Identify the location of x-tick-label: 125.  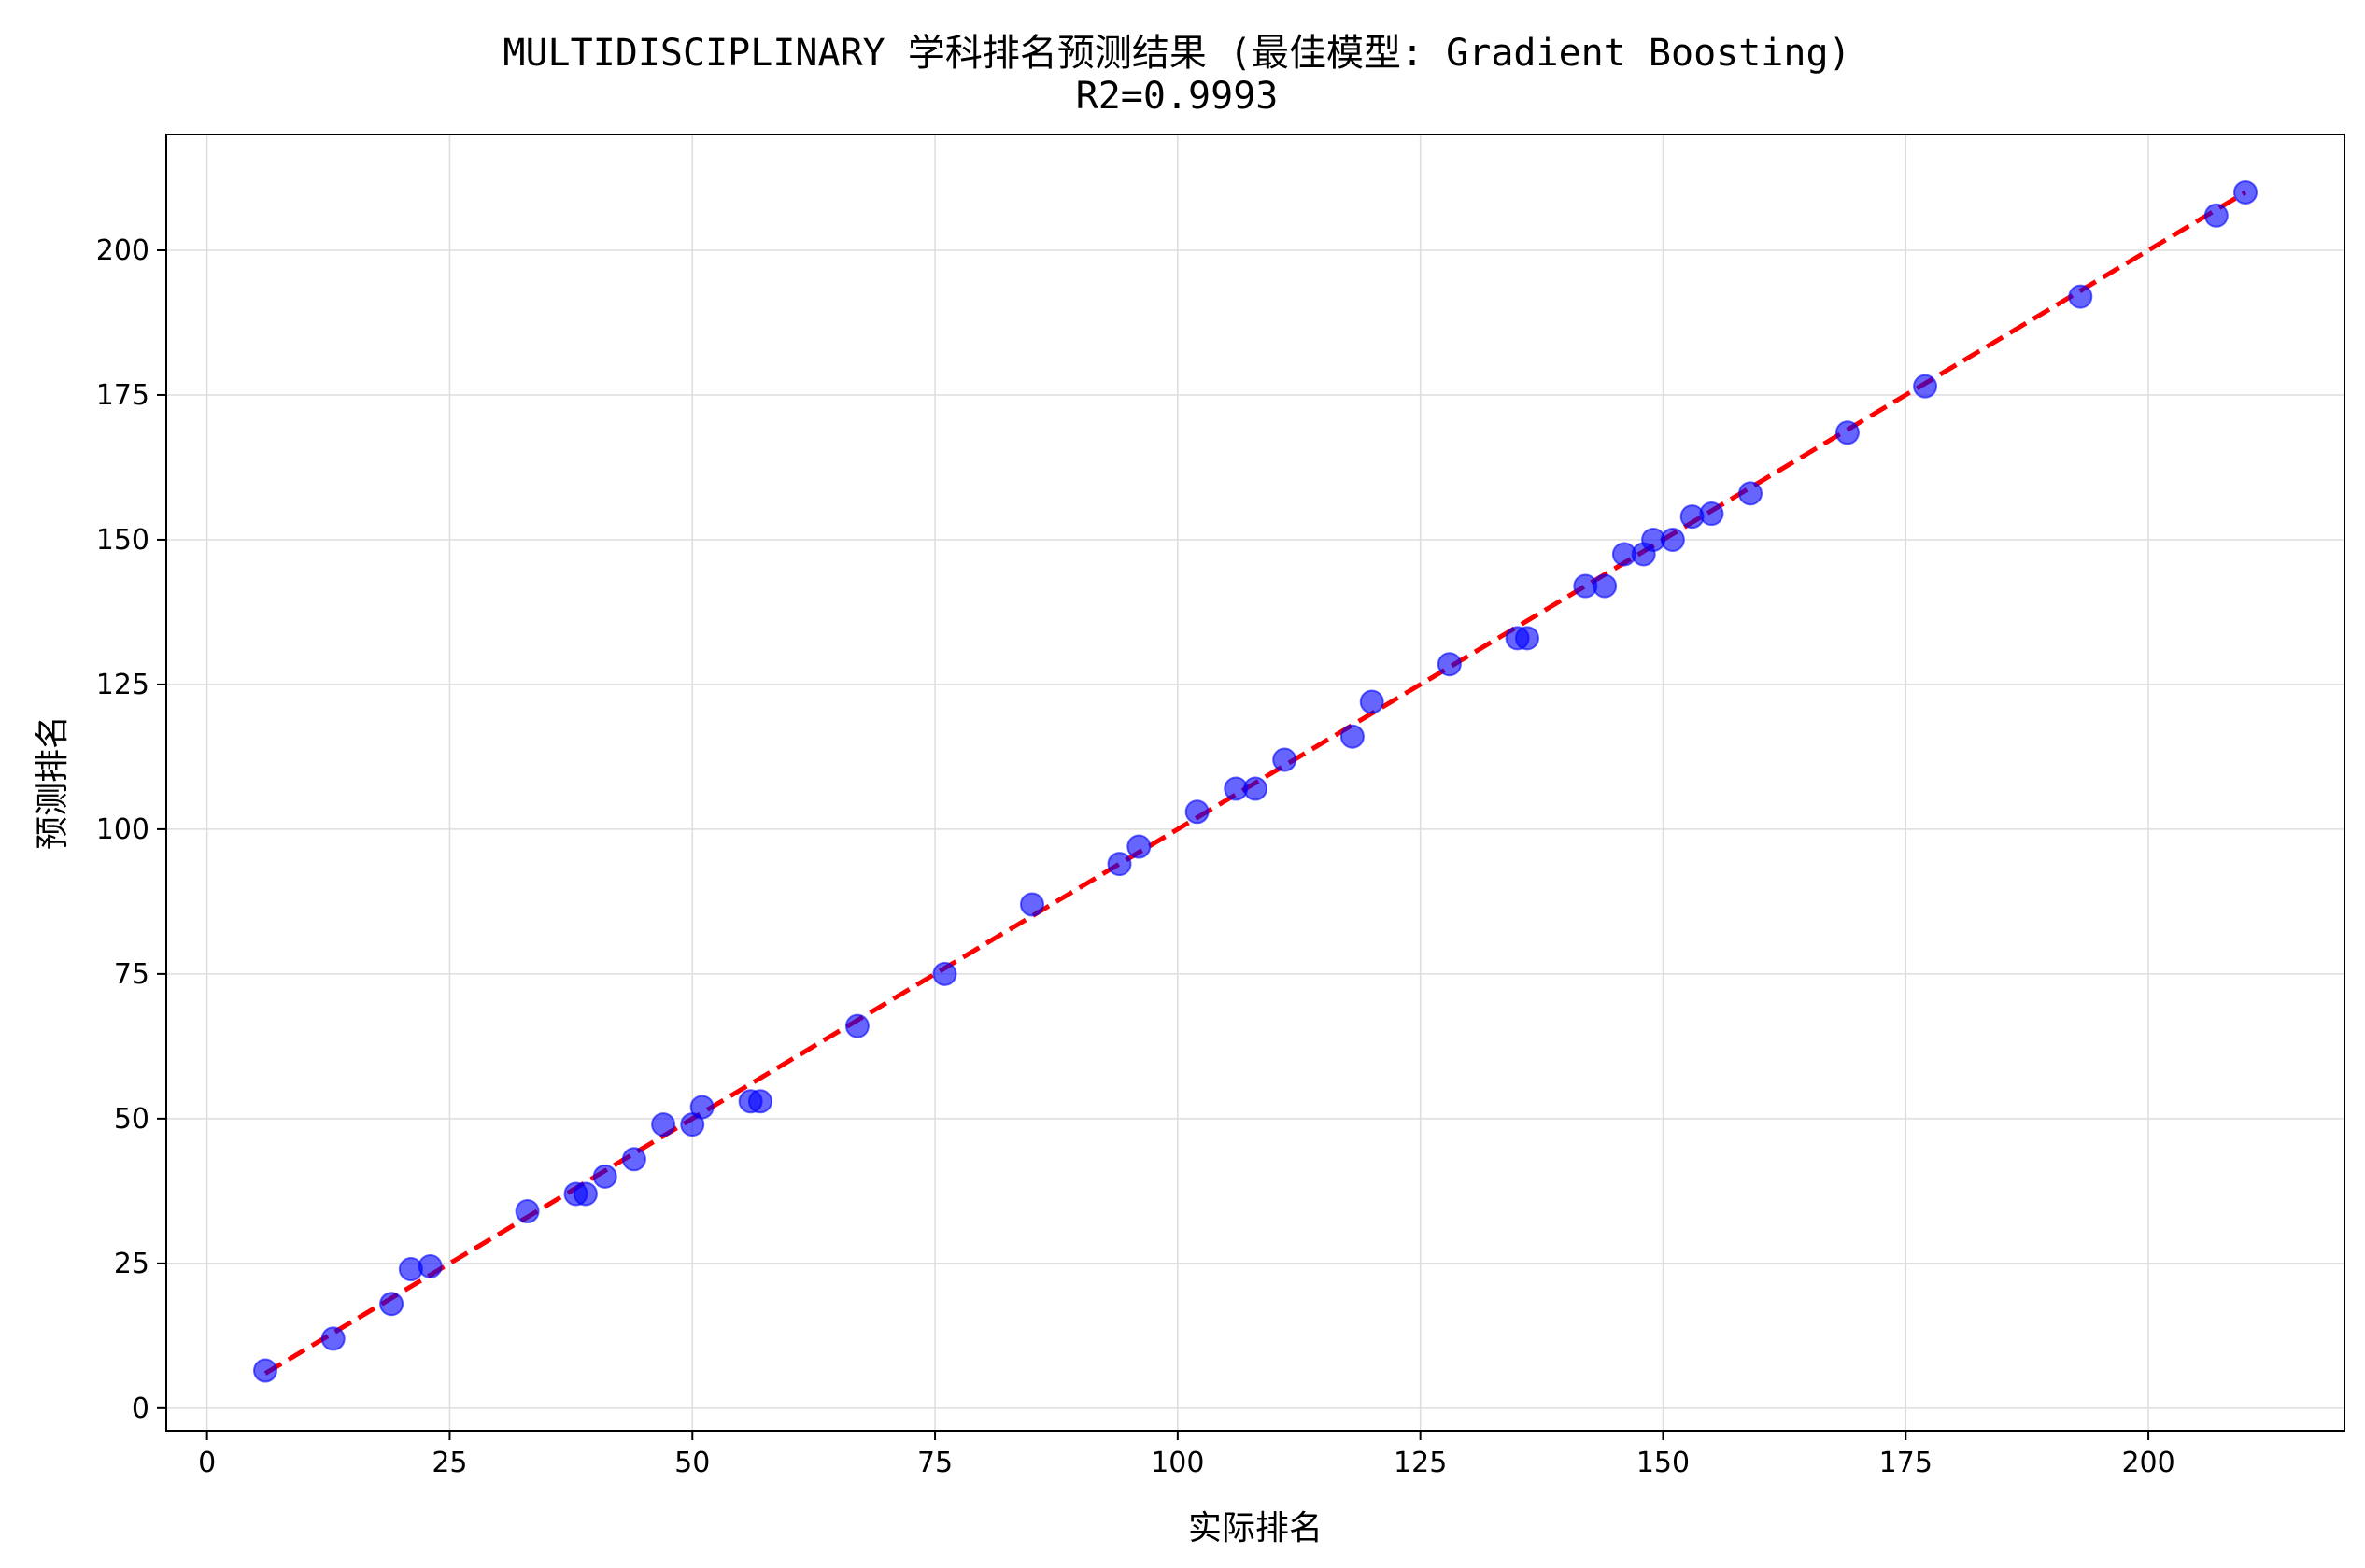
(1420, 1463).